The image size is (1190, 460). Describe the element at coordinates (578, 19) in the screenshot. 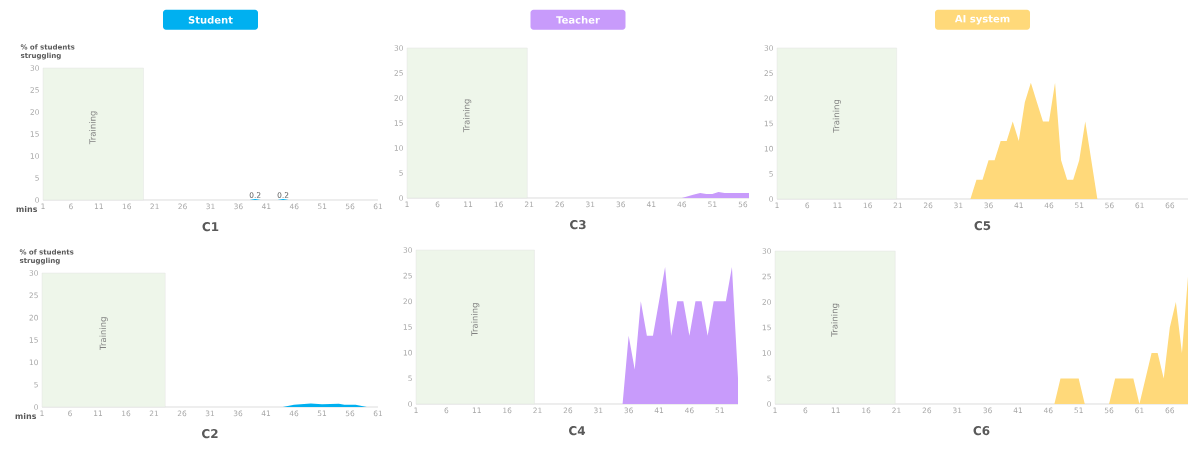

I see `chart-title: Teacher` at that location.